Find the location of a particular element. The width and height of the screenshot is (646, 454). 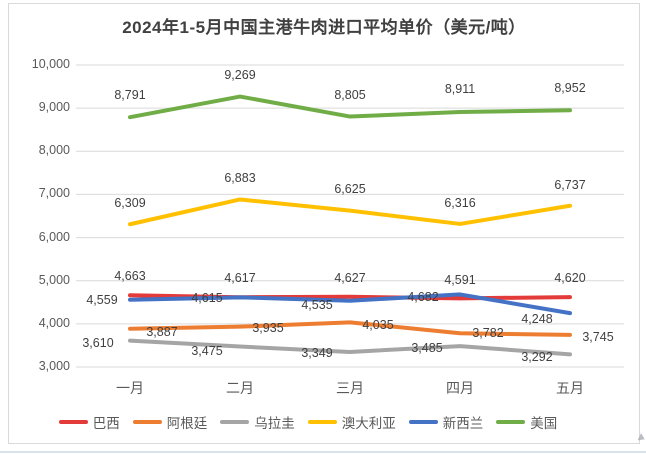

legend-swatch-new-zealand is located at coordinates (423, 422).